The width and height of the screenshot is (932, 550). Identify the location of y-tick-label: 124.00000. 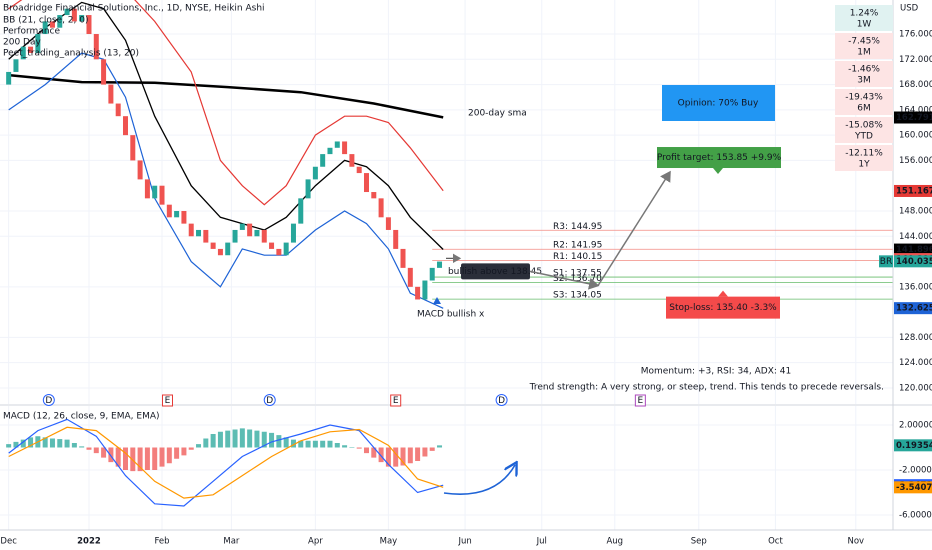
(915, 363).